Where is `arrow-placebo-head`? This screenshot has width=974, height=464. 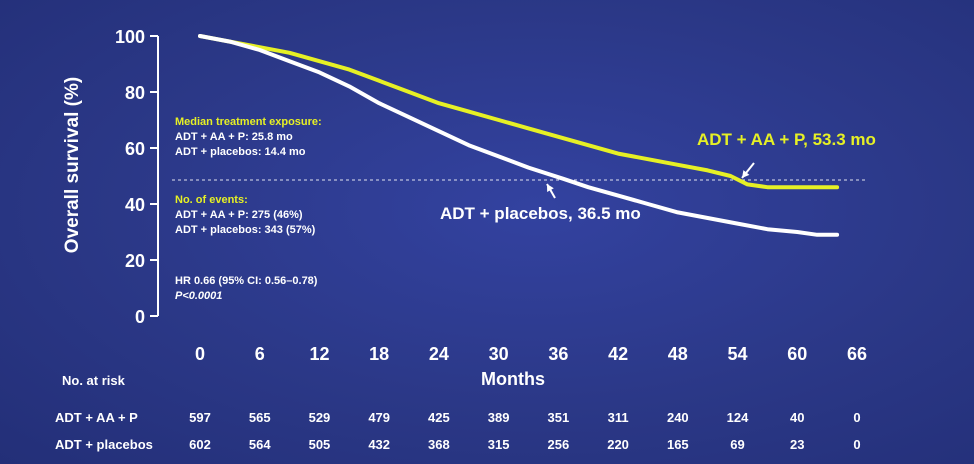
arrow-placebo-head is located at coordinates (550, 188).